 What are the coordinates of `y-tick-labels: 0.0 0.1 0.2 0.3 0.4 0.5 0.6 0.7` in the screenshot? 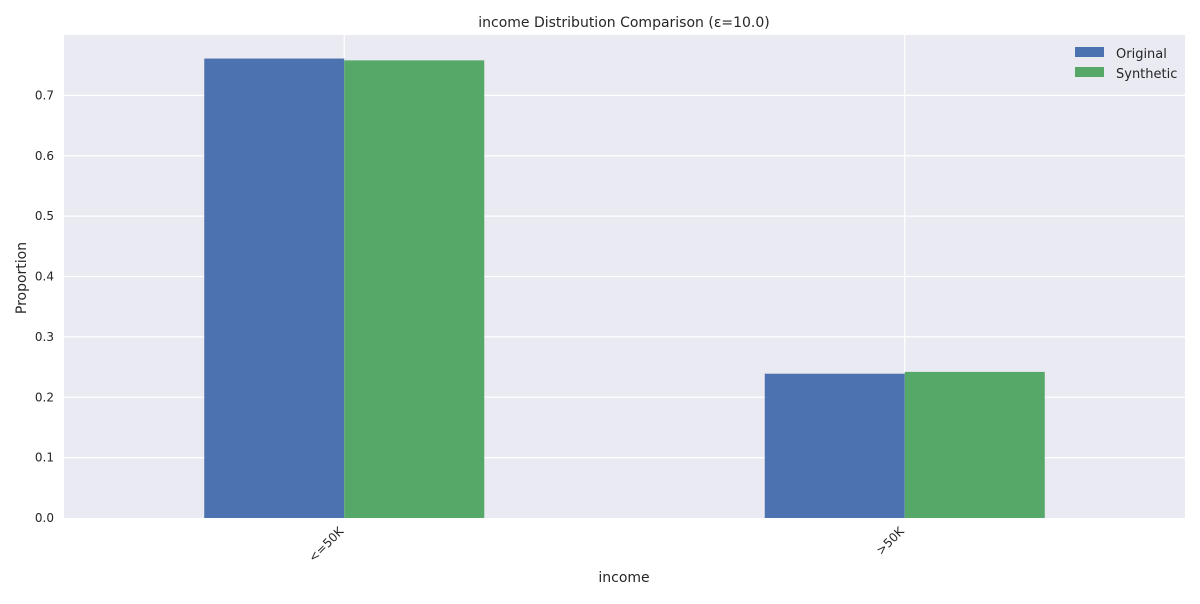 It's located at (44, 306).